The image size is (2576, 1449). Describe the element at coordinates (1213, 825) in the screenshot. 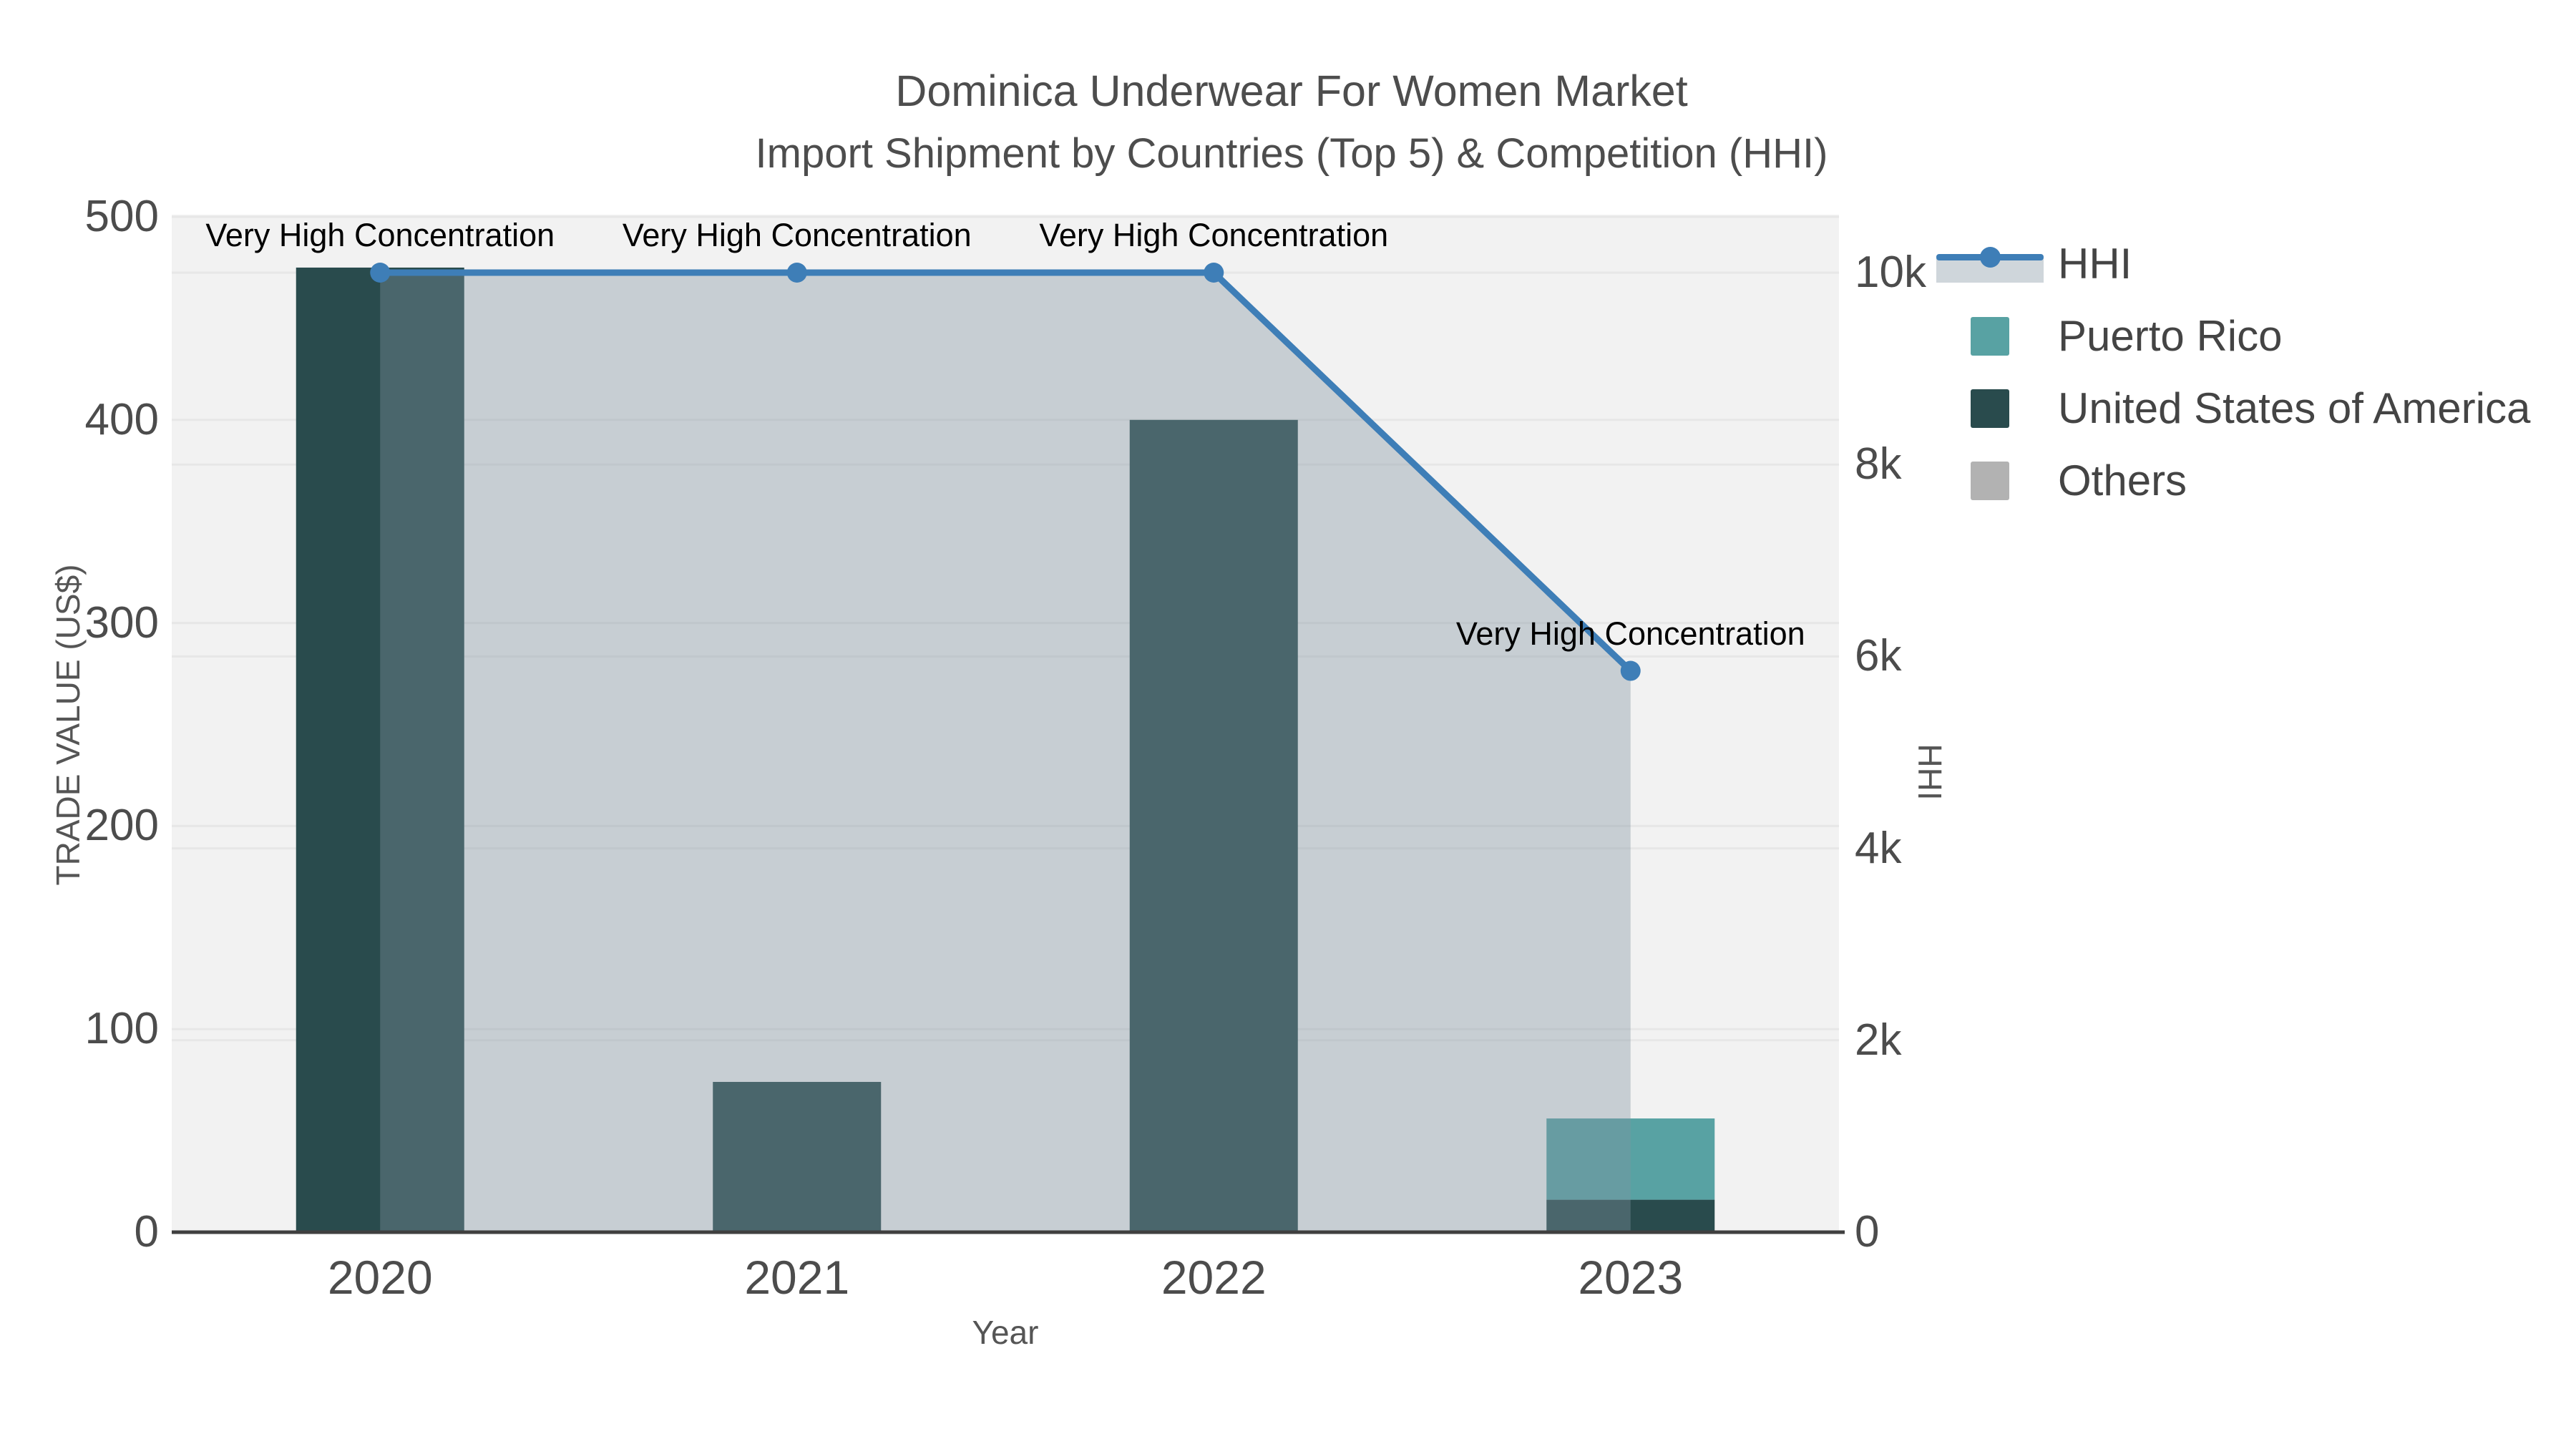

I see `bar-united-states-of-america-2022` at that location.